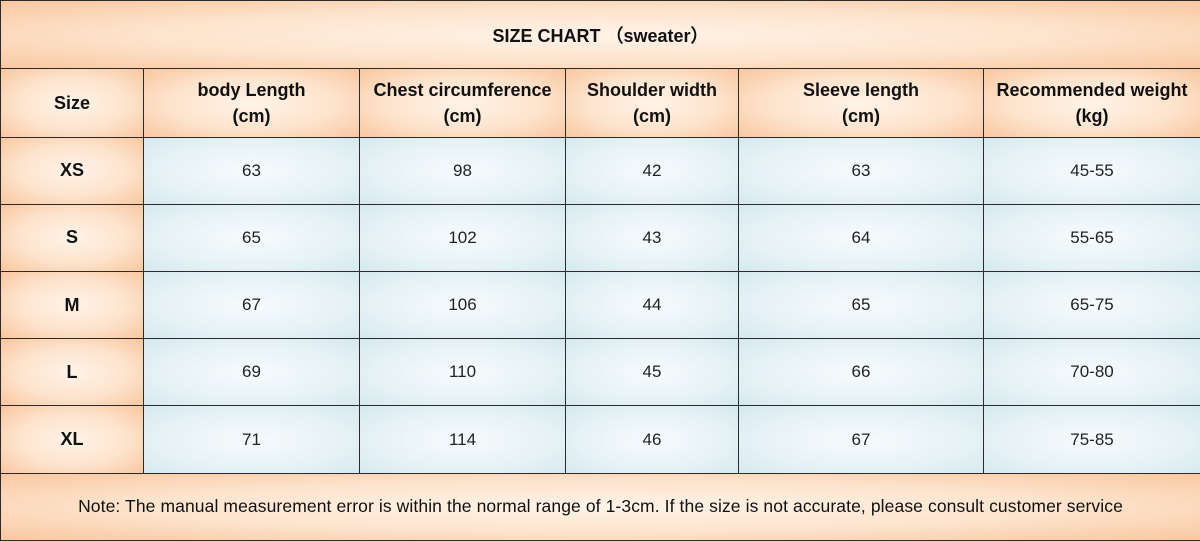 The height and width of the screenshot is (541, 1200). What do you see at coordinates (861, 305) in the screenshot?
I see `sleeve-value: 65` at bounding box center [861, 305].